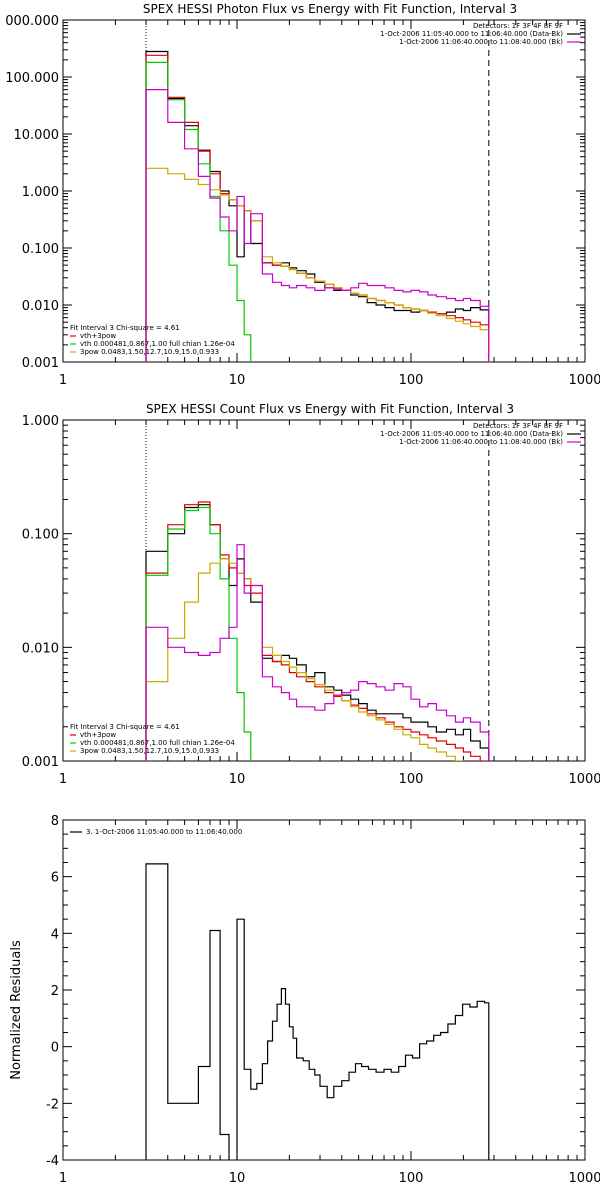 This screenshot has width=600, height=1204. What do you see at coordinates (52, 1104) in the screenshot?
I see `y-tick-label: -2` at bounding box center [52, 1104].